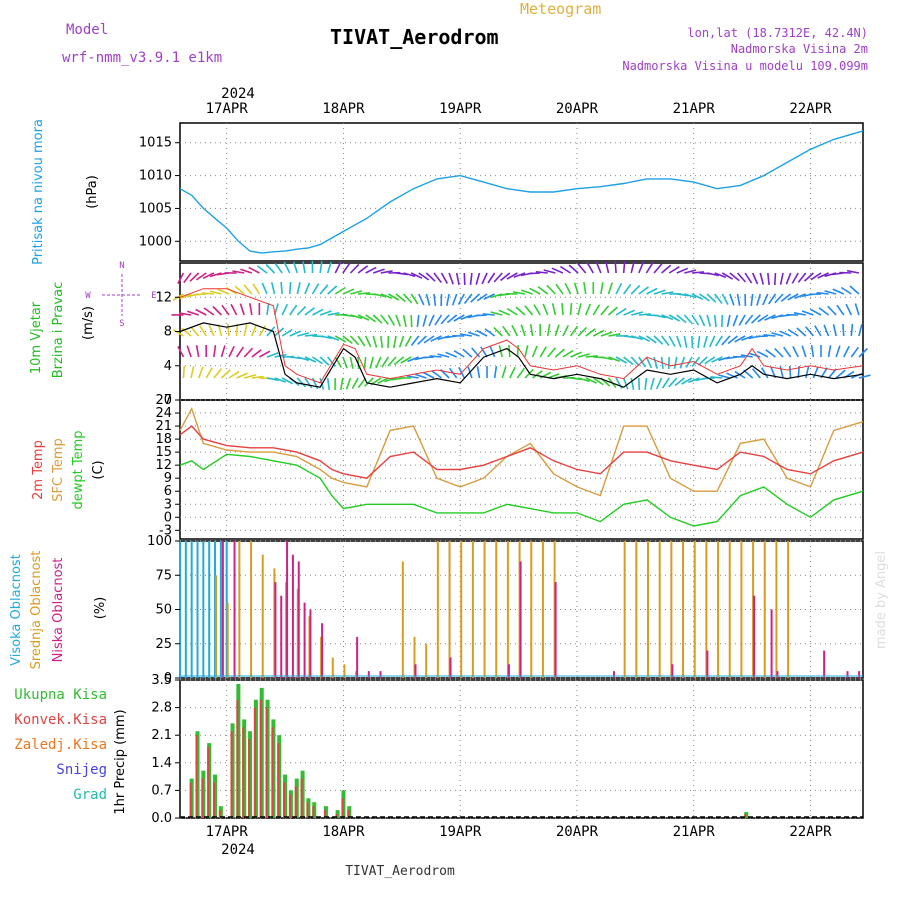 The image size is (900, 900). What do you see at coordinates (168, 504) in the screenshot?
I see `y-tick-label-temperature: 3` at bounding box center [168, 504].